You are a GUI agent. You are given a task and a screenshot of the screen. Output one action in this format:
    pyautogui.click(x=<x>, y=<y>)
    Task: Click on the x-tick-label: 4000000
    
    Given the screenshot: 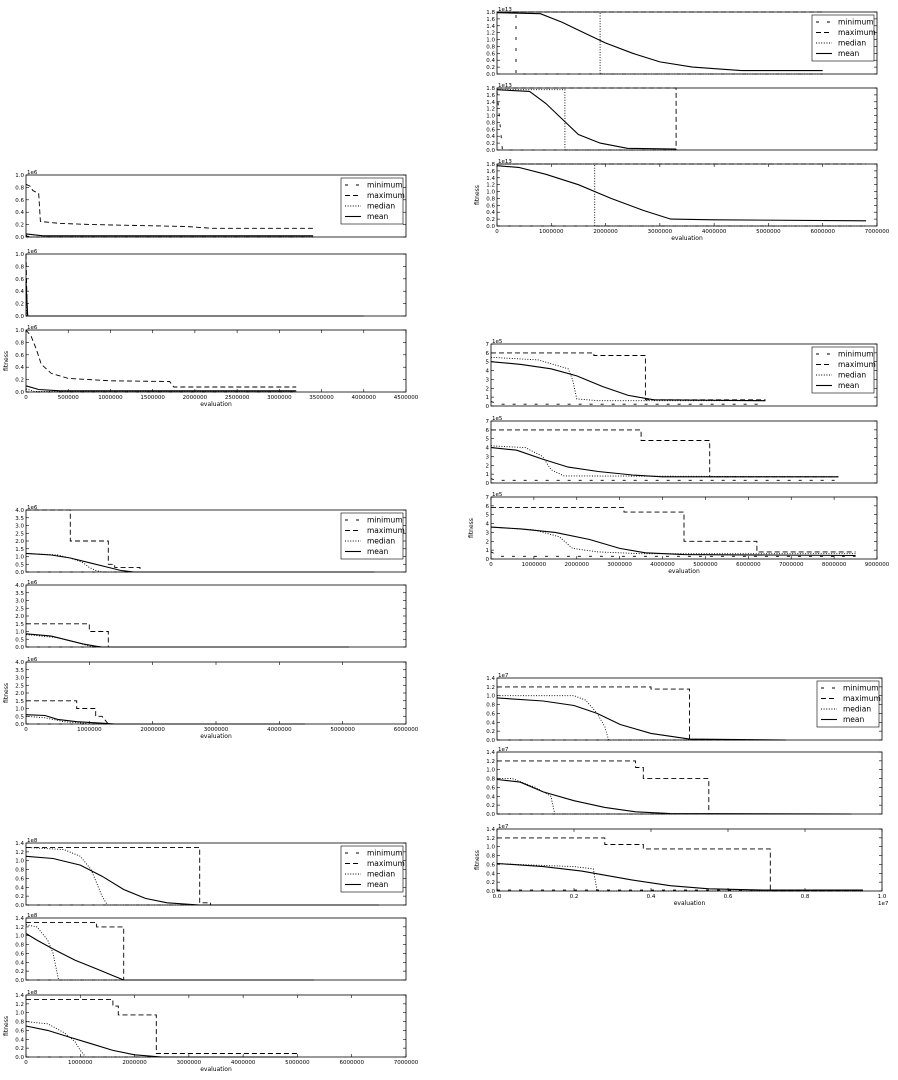 What is the action you would take?
    pyautogui.click(x=662, y=565)
    